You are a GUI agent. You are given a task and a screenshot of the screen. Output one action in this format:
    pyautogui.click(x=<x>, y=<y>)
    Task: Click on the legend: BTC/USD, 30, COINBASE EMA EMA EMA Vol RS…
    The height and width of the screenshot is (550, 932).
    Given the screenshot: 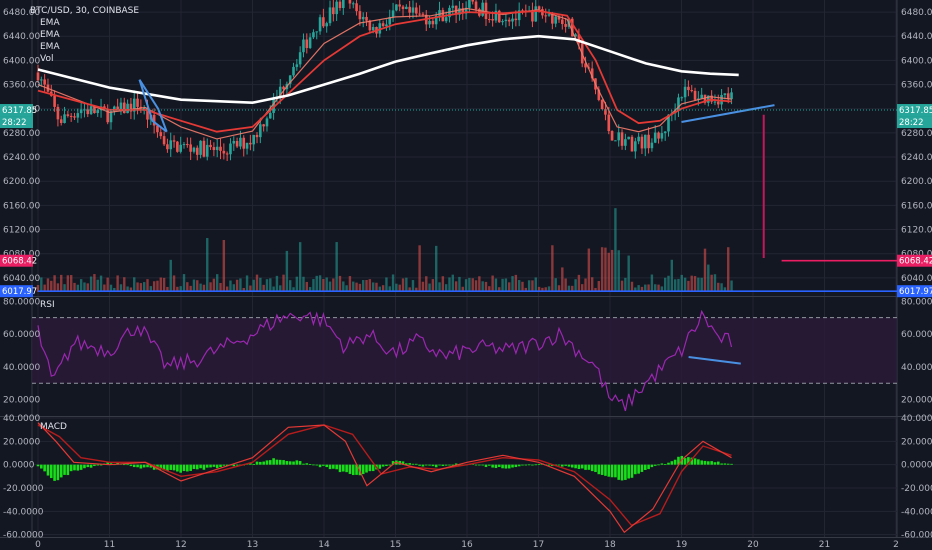 What is the action you would take?
    pyautogui.click(x=84, y=219)
    